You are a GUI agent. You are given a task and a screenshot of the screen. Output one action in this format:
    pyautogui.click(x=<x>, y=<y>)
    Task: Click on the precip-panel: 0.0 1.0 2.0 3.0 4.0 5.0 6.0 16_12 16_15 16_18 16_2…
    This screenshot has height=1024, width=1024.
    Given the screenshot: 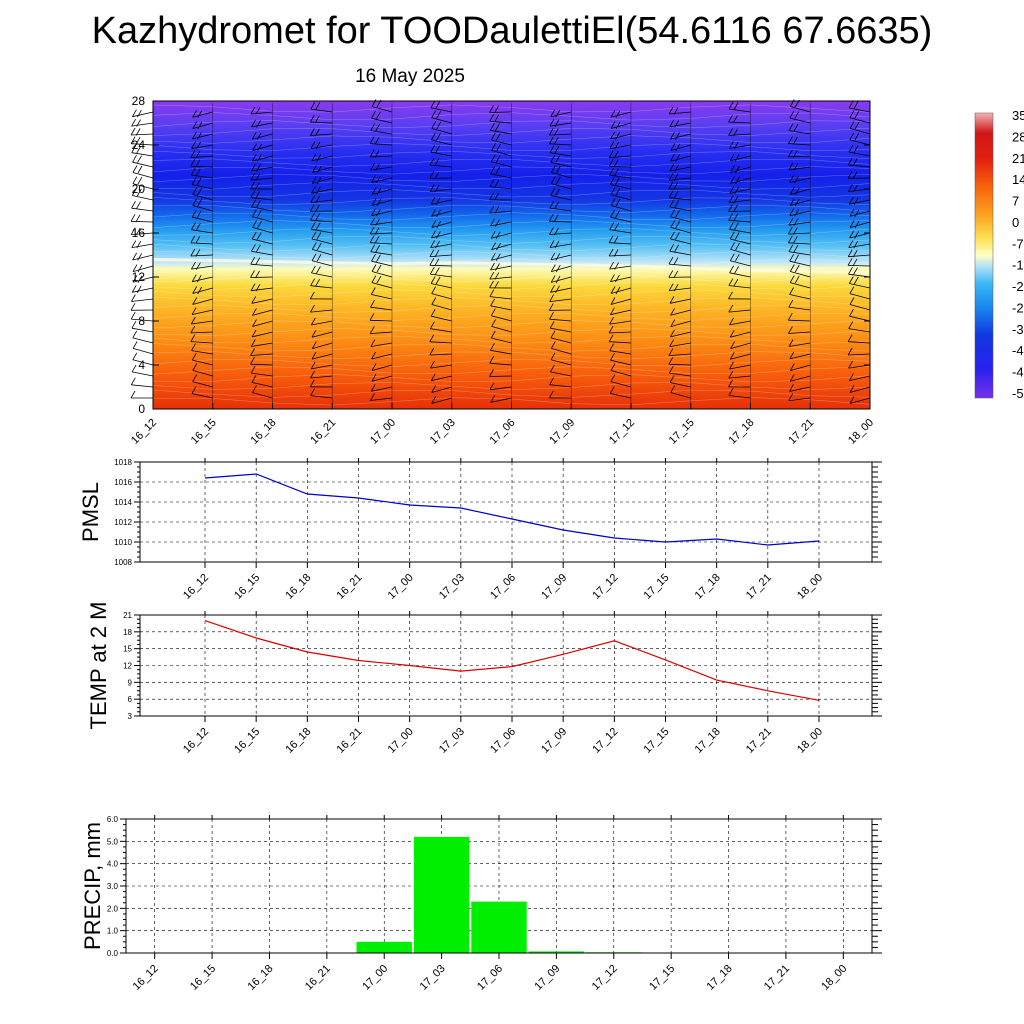 What is the action you would take?
    pyautogui.click(x=481, y=904)
    